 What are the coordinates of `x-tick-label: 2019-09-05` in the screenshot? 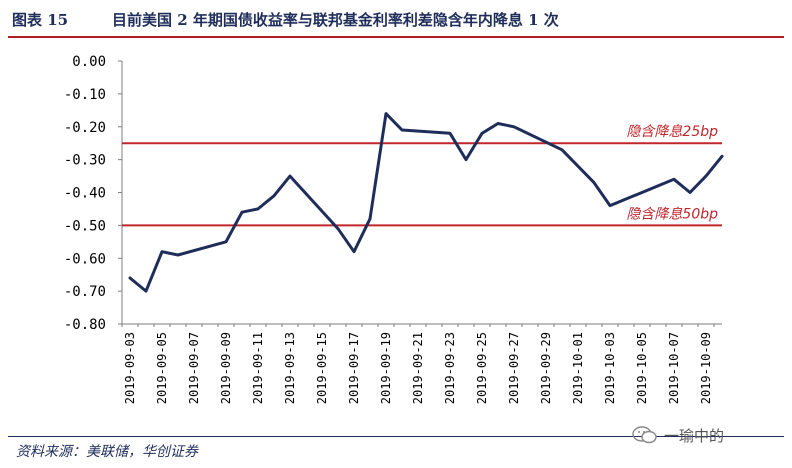 It's located at (162, 368).